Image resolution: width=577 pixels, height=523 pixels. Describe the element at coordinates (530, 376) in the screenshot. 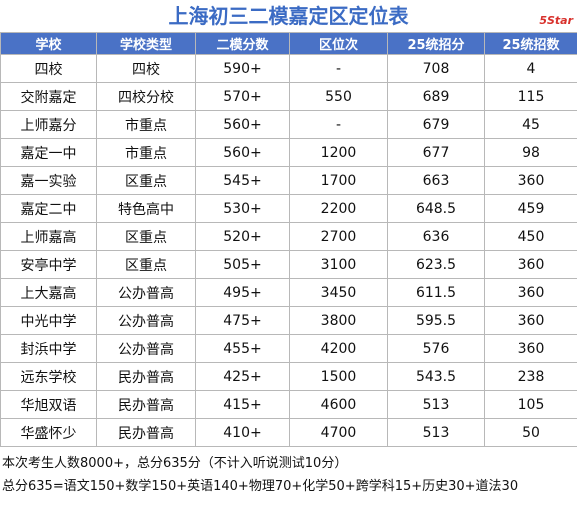

I see `table-cell: 238` at that location.